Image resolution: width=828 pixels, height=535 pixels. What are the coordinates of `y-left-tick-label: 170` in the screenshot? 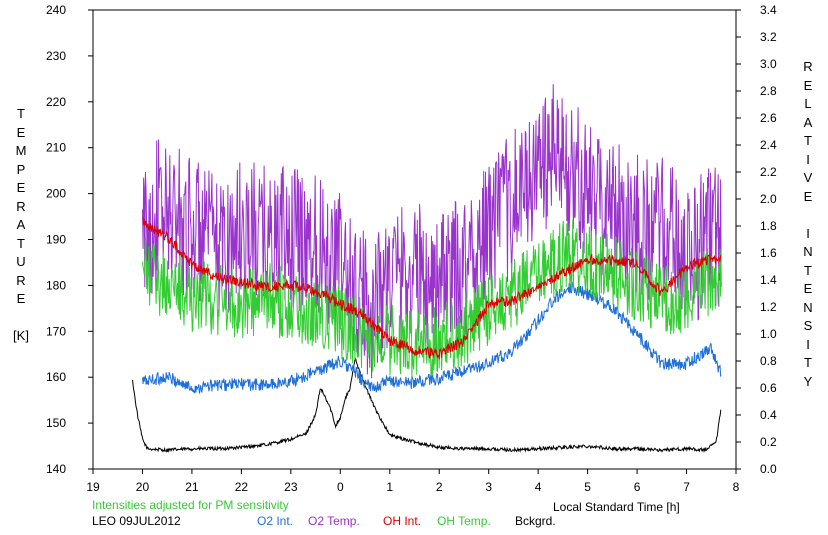 It's located at (56, 331).